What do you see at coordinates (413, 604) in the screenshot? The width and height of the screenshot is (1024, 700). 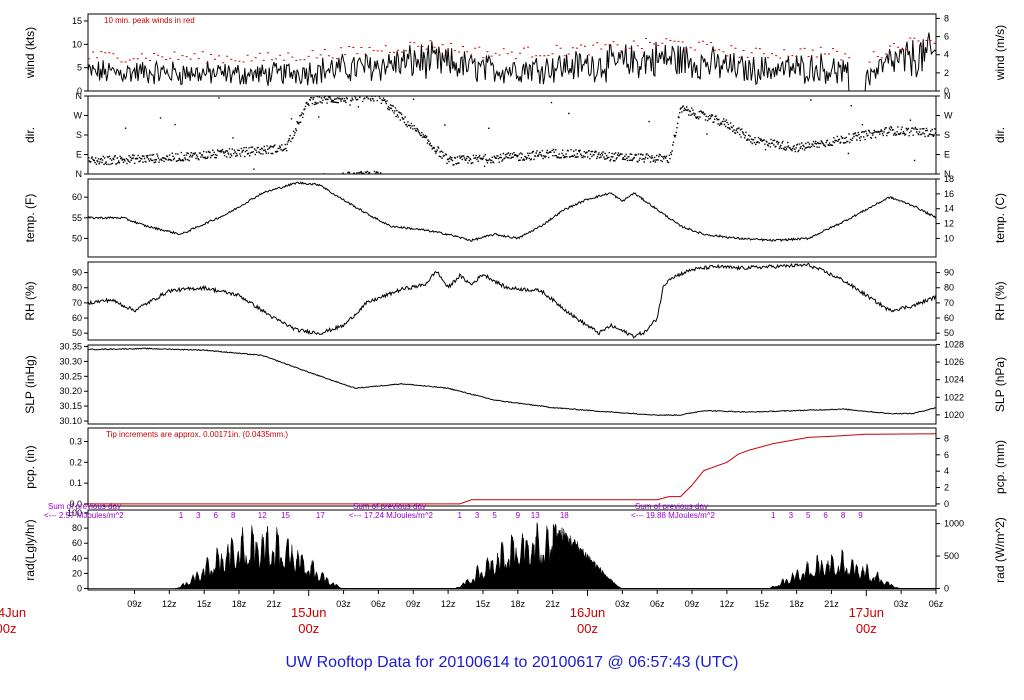 I see `x-tick-label: 09z` at bounding box center [413, 604].